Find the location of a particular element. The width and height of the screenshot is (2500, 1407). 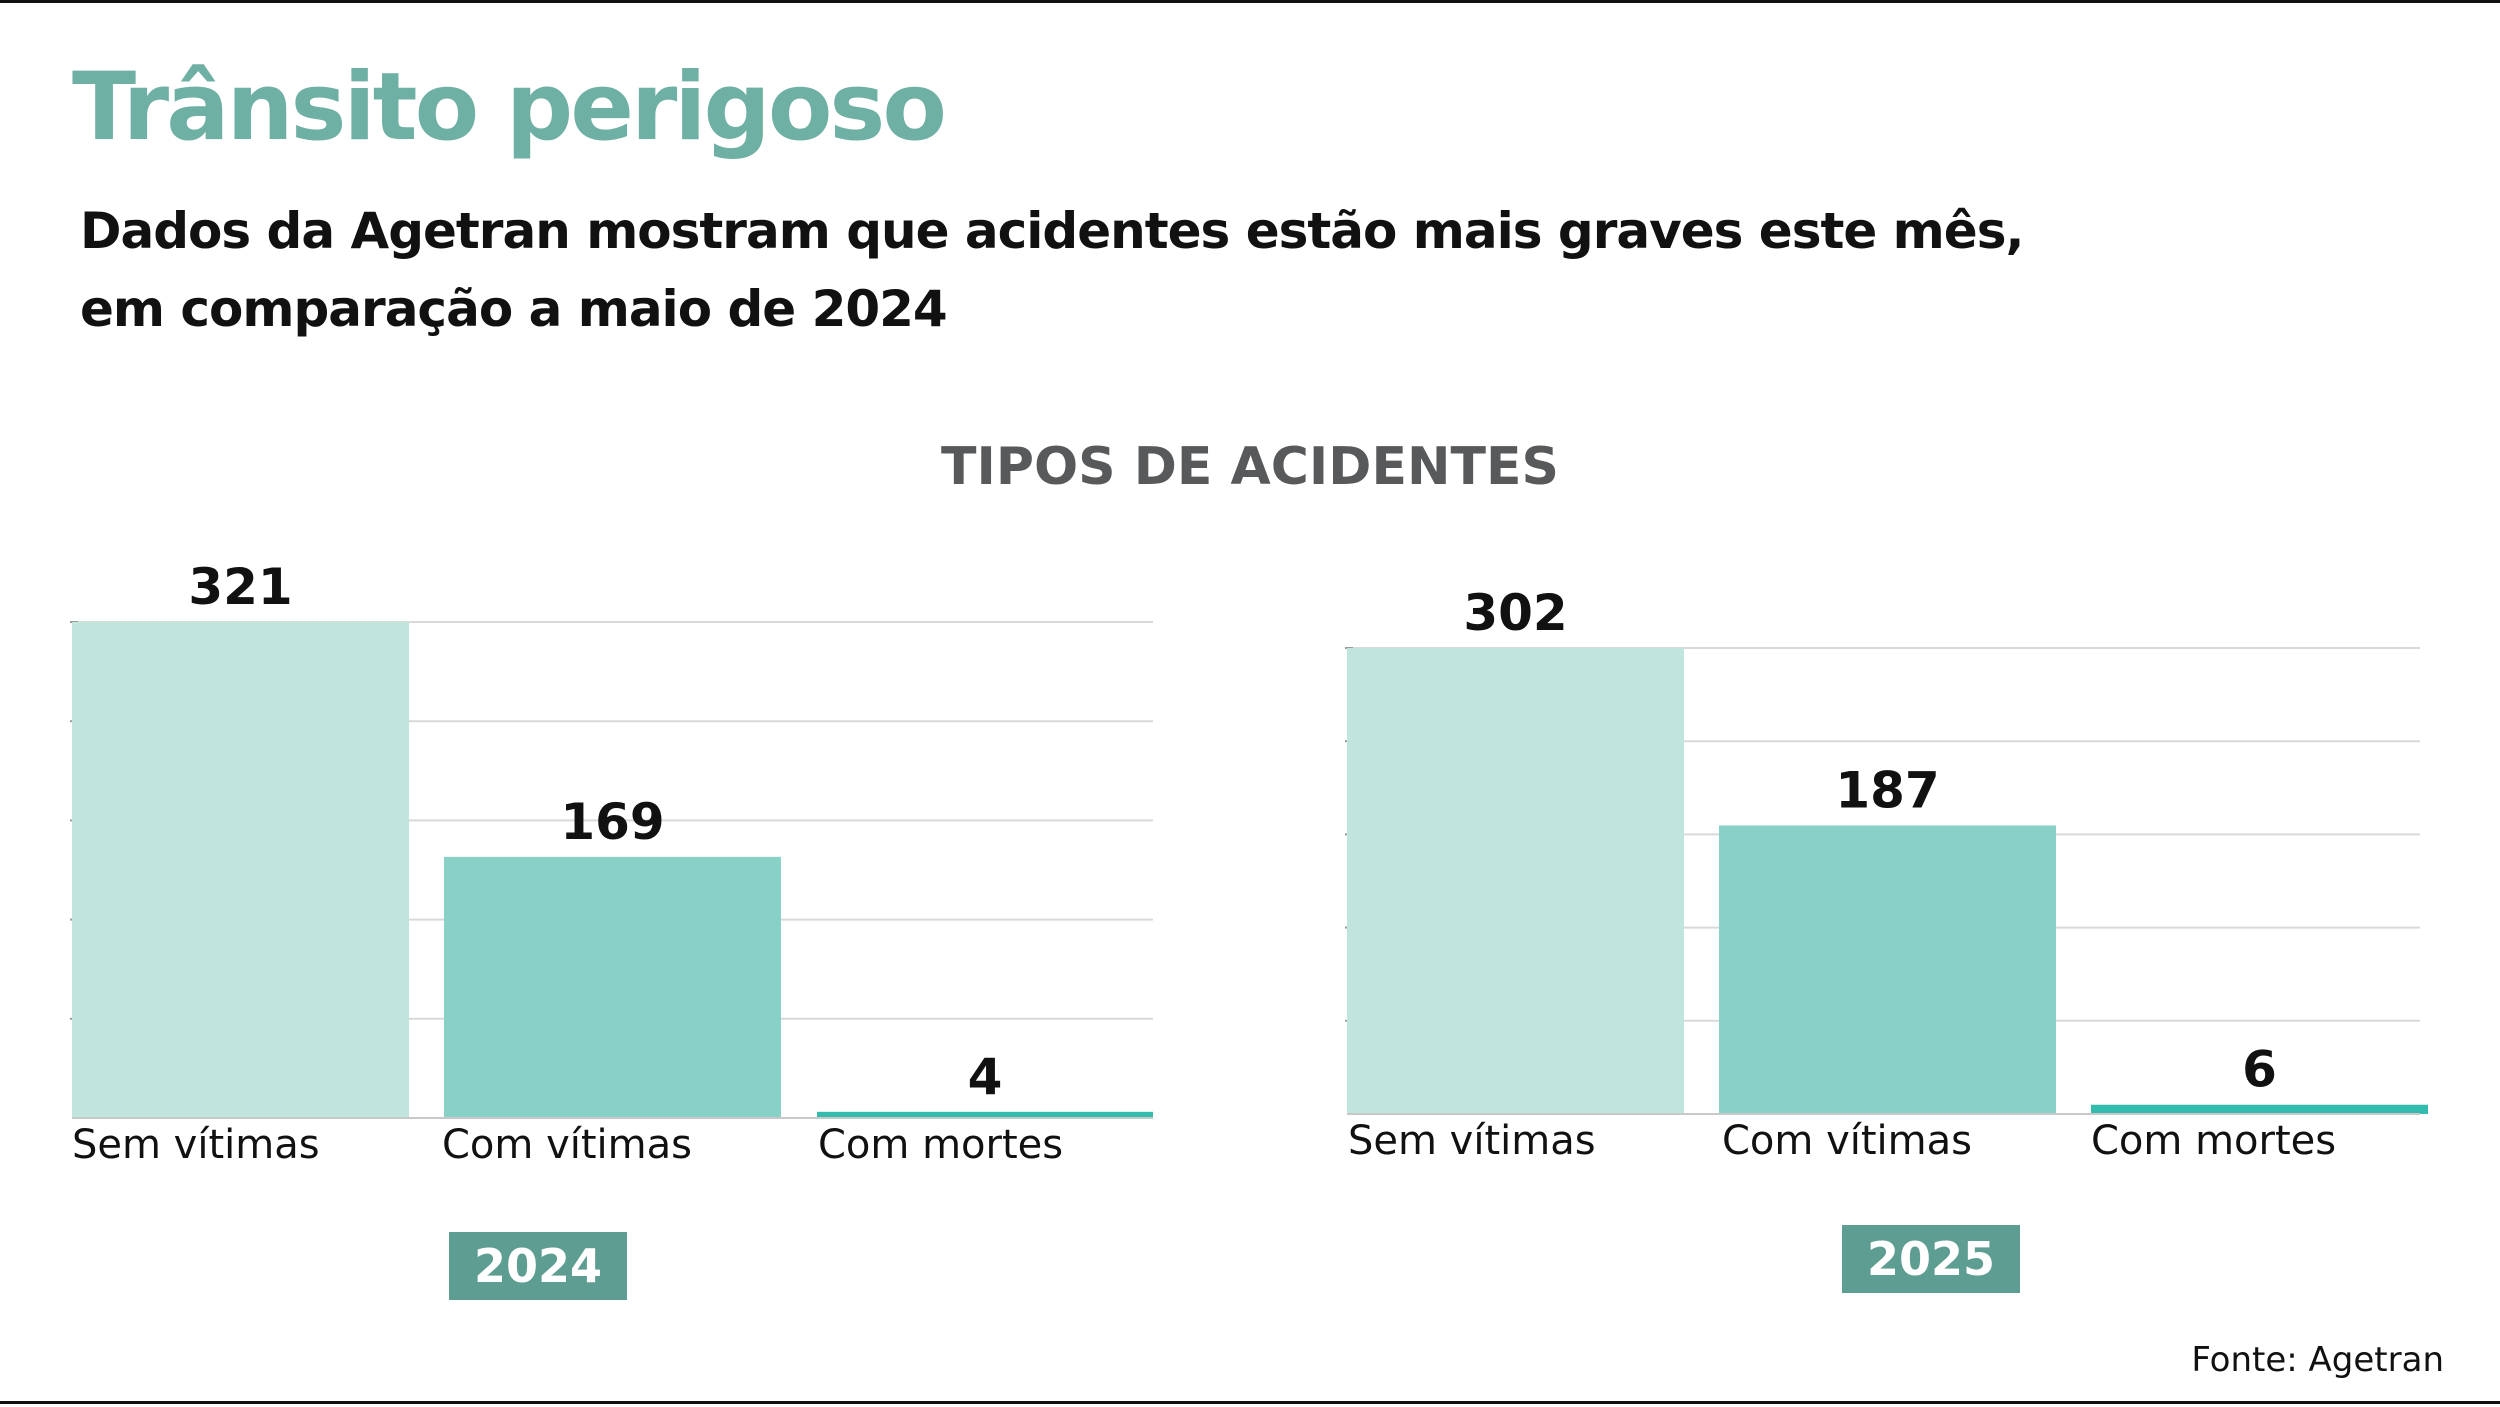

bottom-border is located at coordinates (1250, 1402).